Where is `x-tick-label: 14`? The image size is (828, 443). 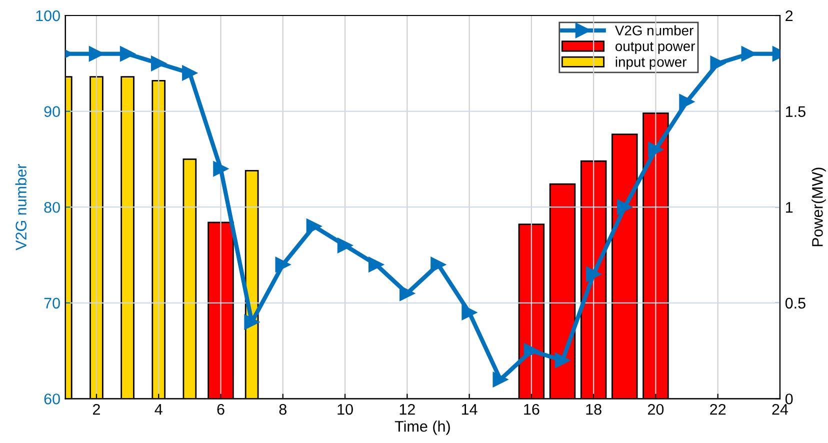 x-tick-label: 14 is located at coordinates (470, 409).